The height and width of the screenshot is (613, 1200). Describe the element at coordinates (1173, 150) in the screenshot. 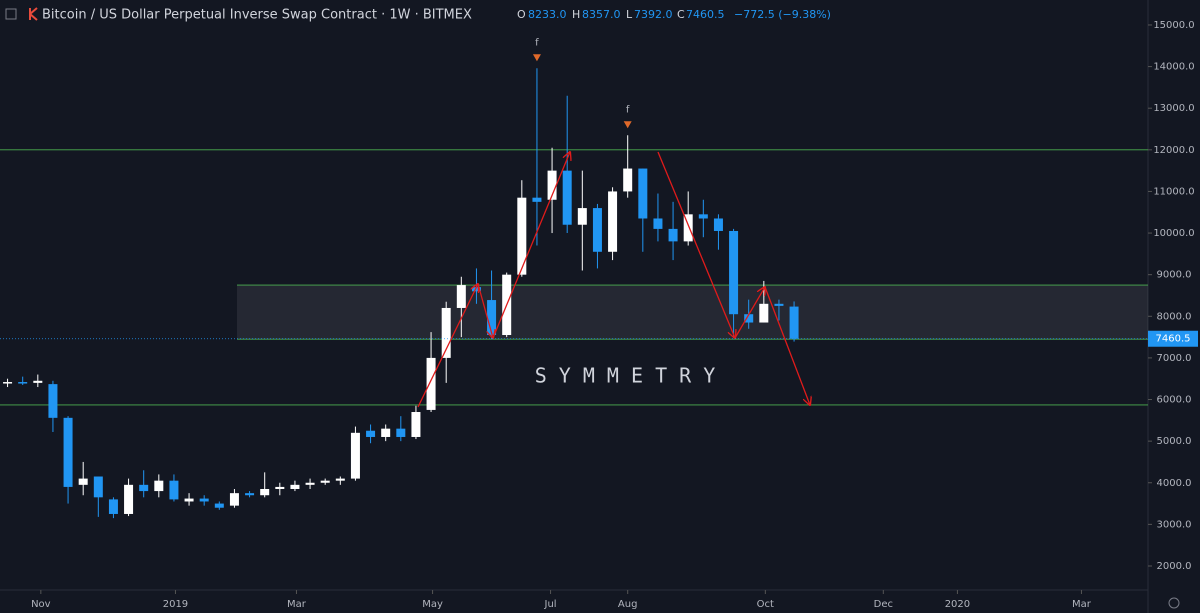

I see `y-tick-label: 12000.0` at that location.